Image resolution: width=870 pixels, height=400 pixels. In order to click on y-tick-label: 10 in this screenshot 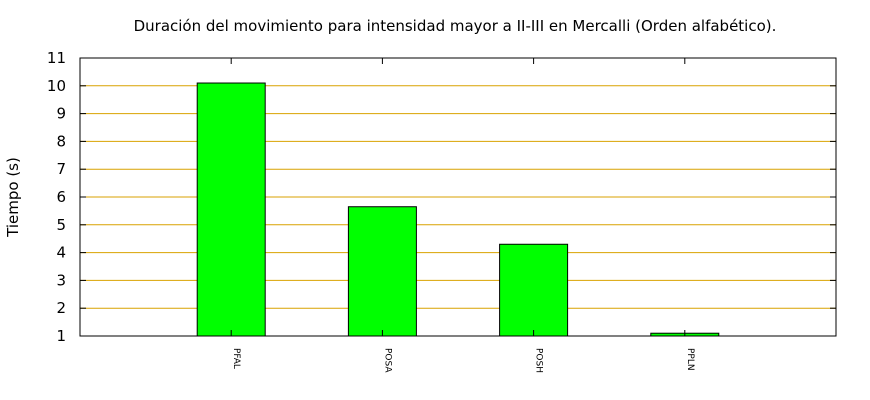, I will do `click(56, 86)`.